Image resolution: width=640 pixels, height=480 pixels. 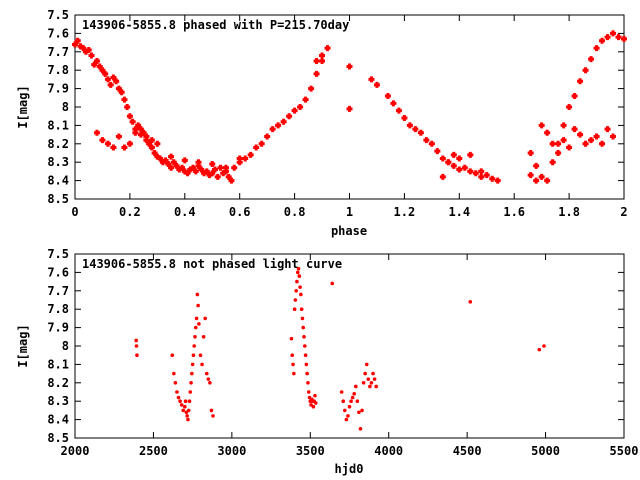 I want to click on unphased-plot-ytick-label: 8.5, so click(x=58, y=438).